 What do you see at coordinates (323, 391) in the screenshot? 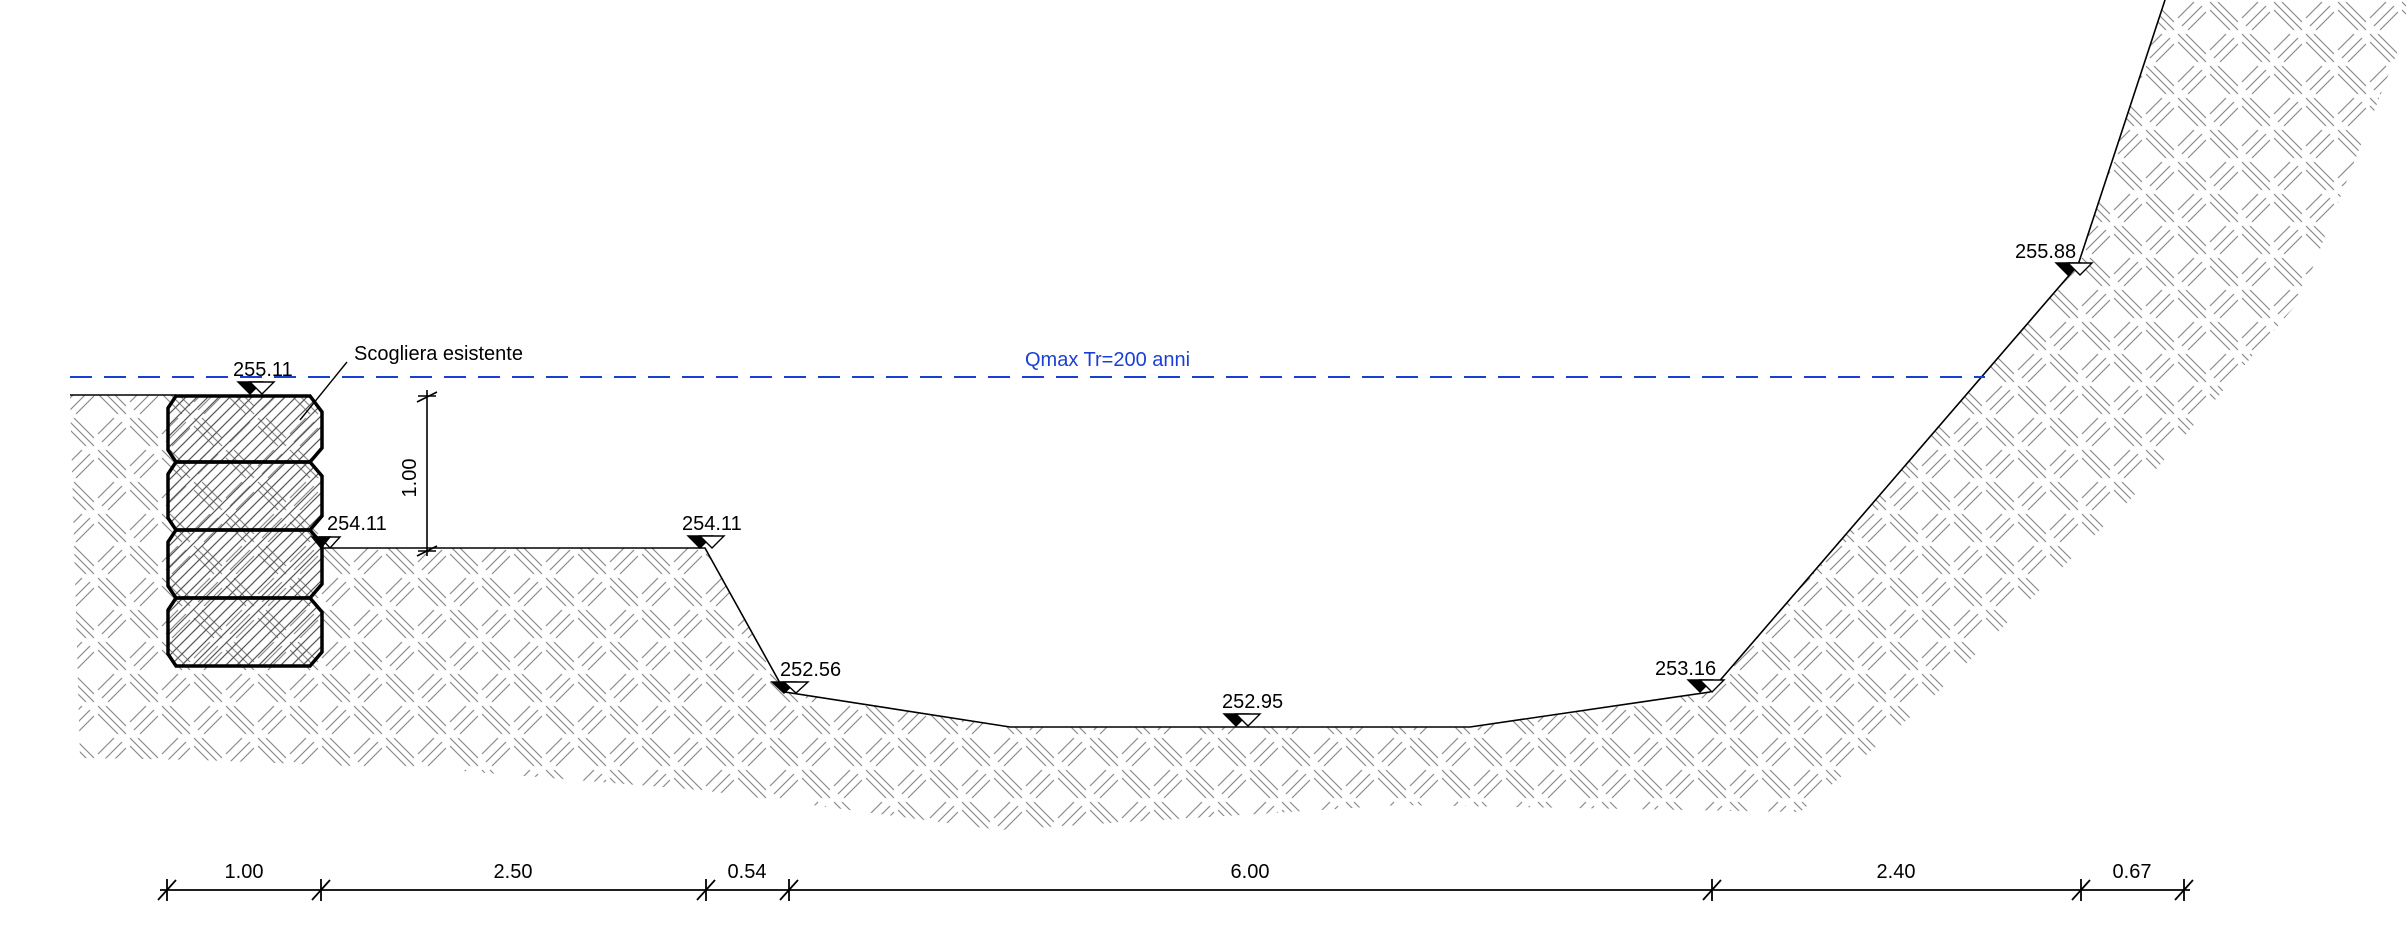
I see `riprap-leader-line` at bounding box center [323, 391].